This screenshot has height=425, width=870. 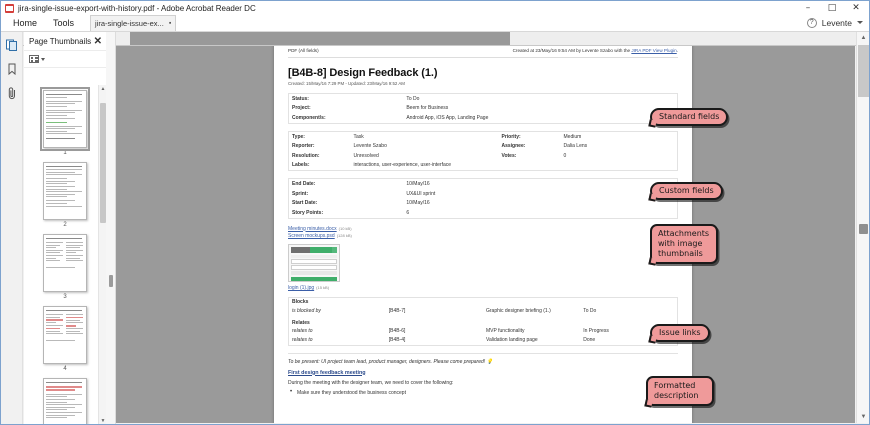 What do you see at coordinates (314, 267) in the screenshot?
I see `mockup-password-input` at bounding box center [314, 267].